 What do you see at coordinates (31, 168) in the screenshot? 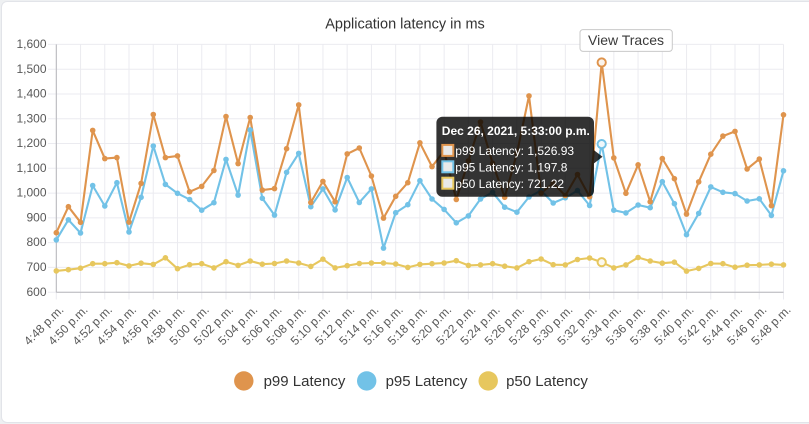
I see `svg-text: 1,100` at bounding box center [31, 168].